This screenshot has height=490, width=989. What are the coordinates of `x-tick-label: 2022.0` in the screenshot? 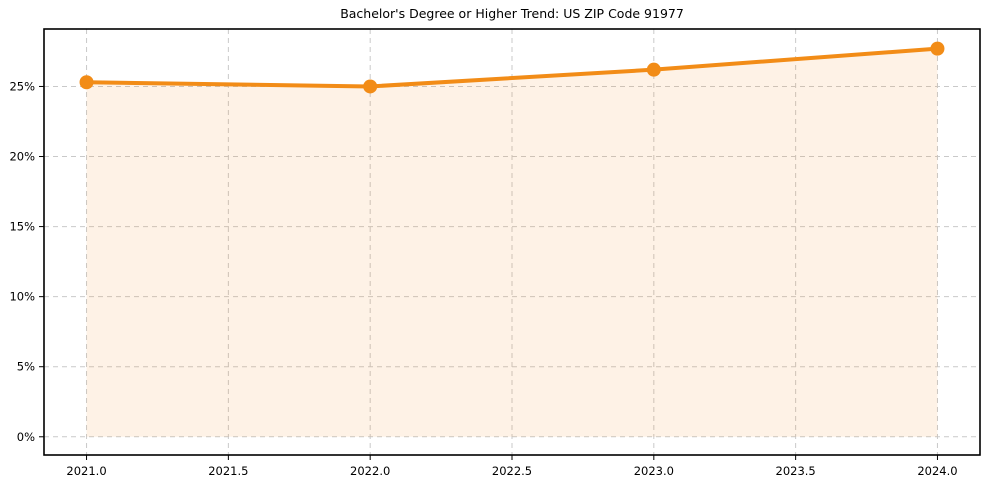 It's located at (370, 471).